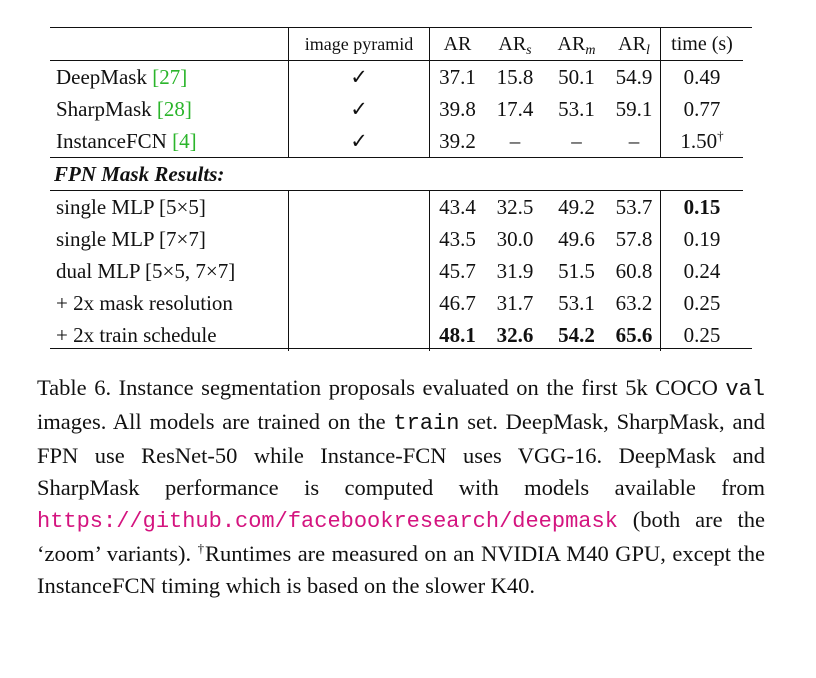  I want to click on ar-m-value: –, so click(576, 140).